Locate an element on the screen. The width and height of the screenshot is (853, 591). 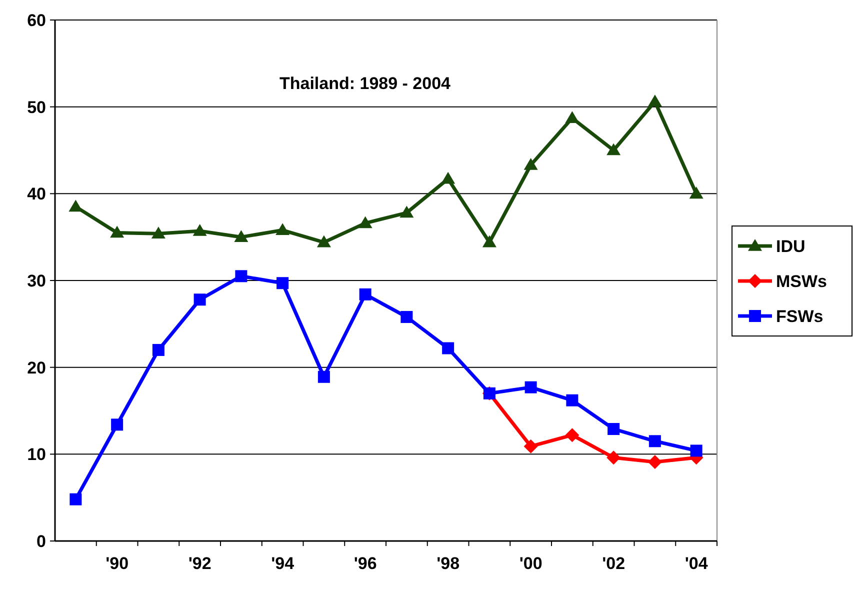
x-tick-label: '96 is located at coordinates (365, 563).